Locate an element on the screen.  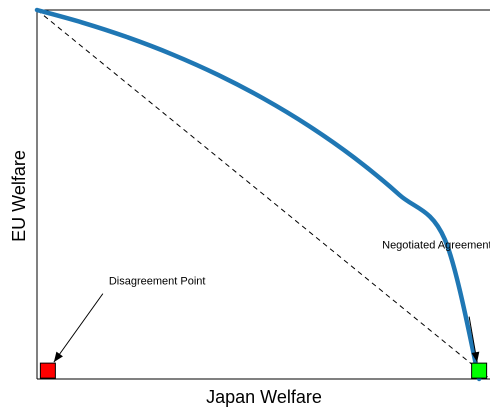
agreement-point-label: Negotiated Agreement is located at coordinates (436, 246).